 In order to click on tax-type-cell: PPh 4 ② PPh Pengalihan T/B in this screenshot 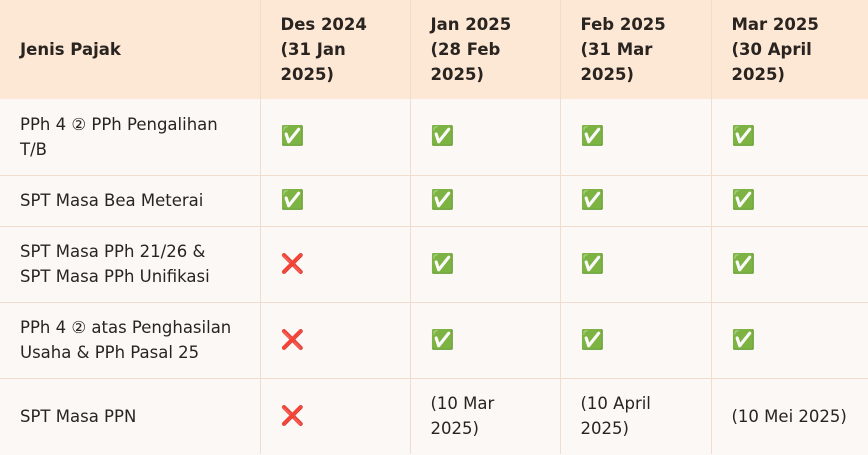, I will do `click(130, 137)`.